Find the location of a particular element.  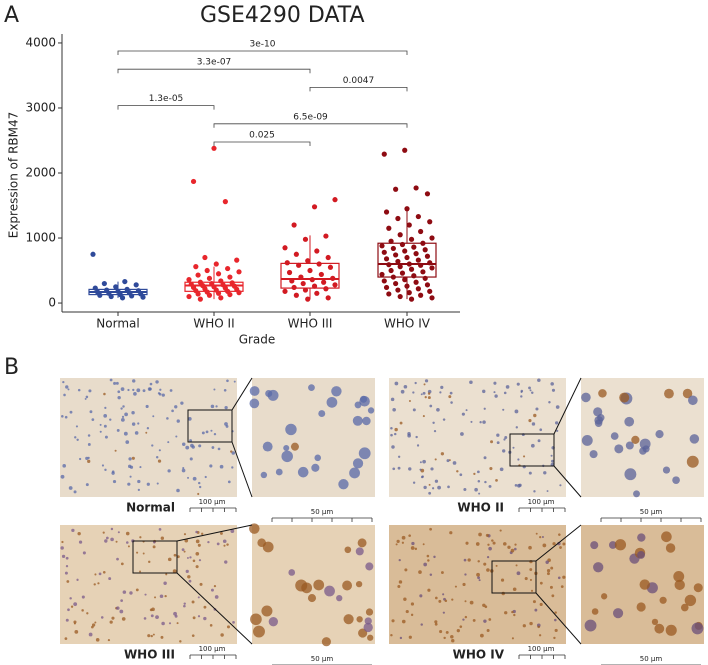

x-tick-label: Normal is located at coordinates (117, 324).